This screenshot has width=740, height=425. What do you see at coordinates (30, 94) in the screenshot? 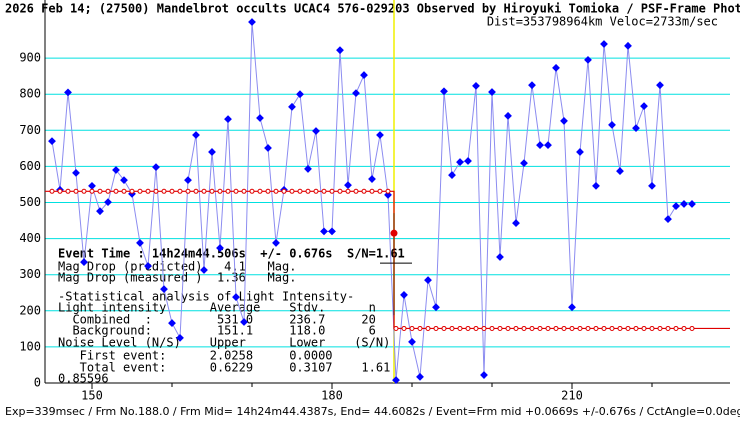
I see `y-tick-label: 800` at bounding box center [30, 94].